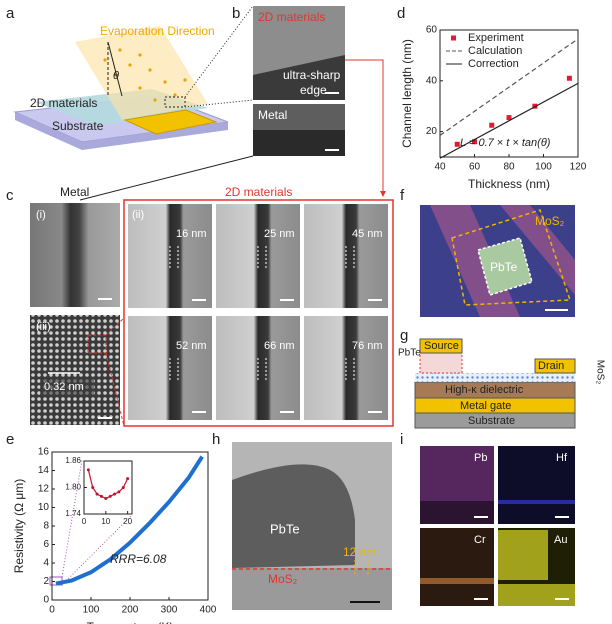 The image size is (612, 624). Describe the element at coordinates (46, 563) in the screenshot. I see `y-tick-label: 4` at that location.